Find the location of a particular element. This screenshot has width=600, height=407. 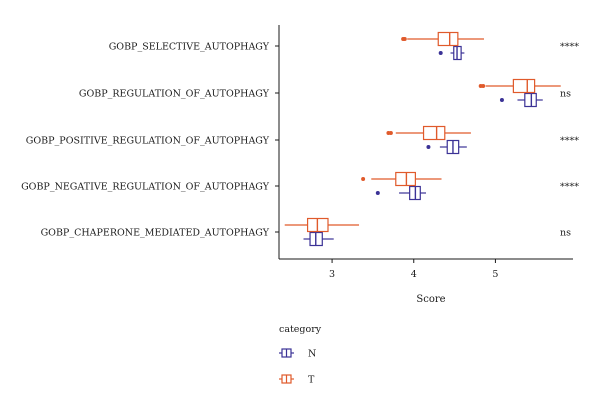

legend-label-n: N is located at coordinates (312, 354).